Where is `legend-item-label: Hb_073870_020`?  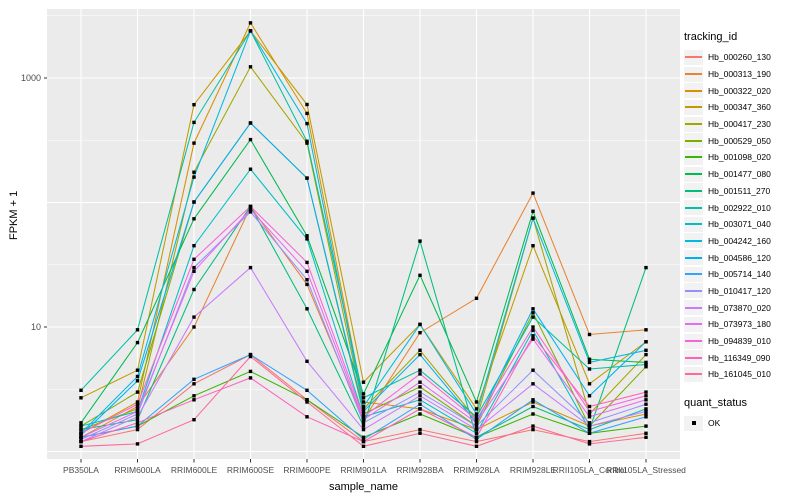
legend-item-label: Hb_073870_020 is located at coordinates (739, 307).